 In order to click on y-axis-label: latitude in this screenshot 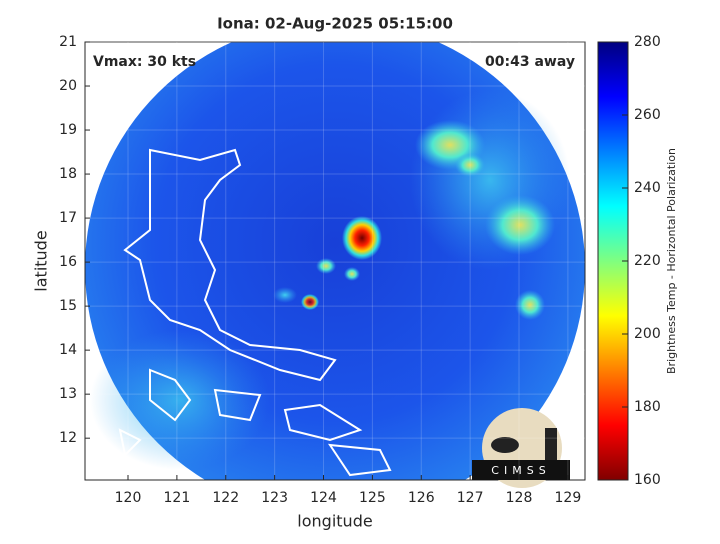, I will do `click(41, 260)`.